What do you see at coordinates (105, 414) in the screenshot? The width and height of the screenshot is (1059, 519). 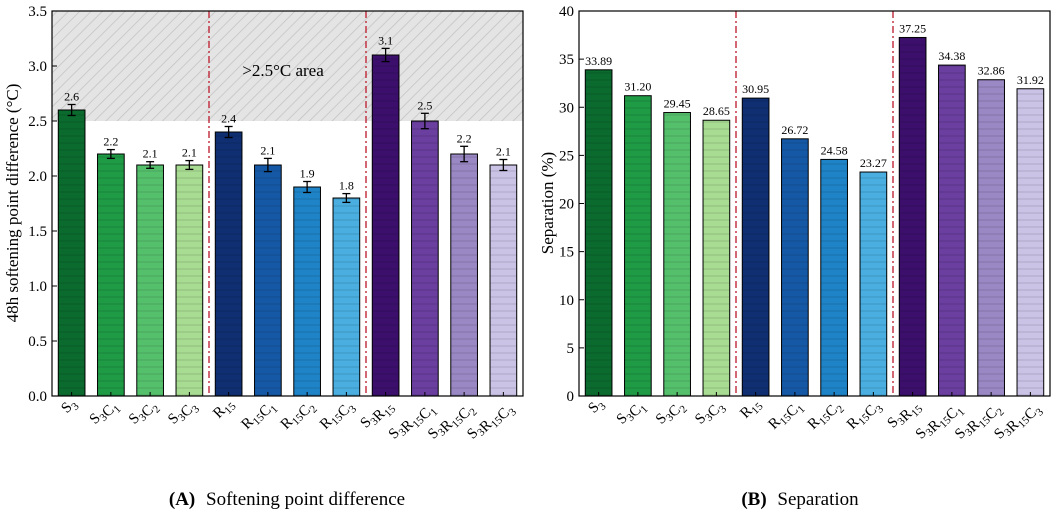 I see `panel-a-category-label: S3C1` at bounding box center [105, 414].